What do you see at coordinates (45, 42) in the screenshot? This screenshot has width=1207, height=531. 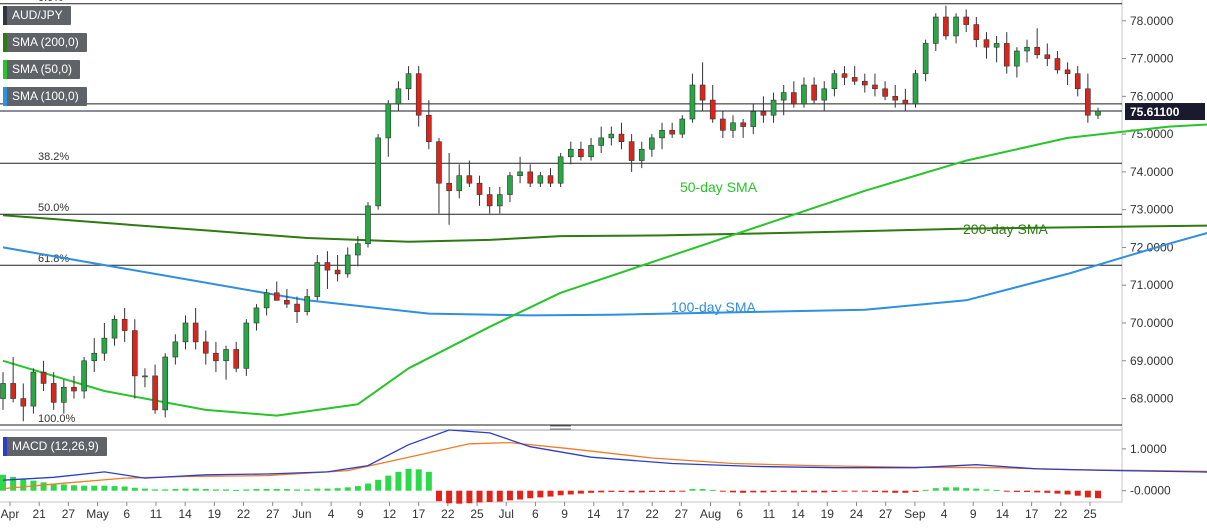 I see `legend-sma200: SMA (200,0)` at bounding box center [45, 42].